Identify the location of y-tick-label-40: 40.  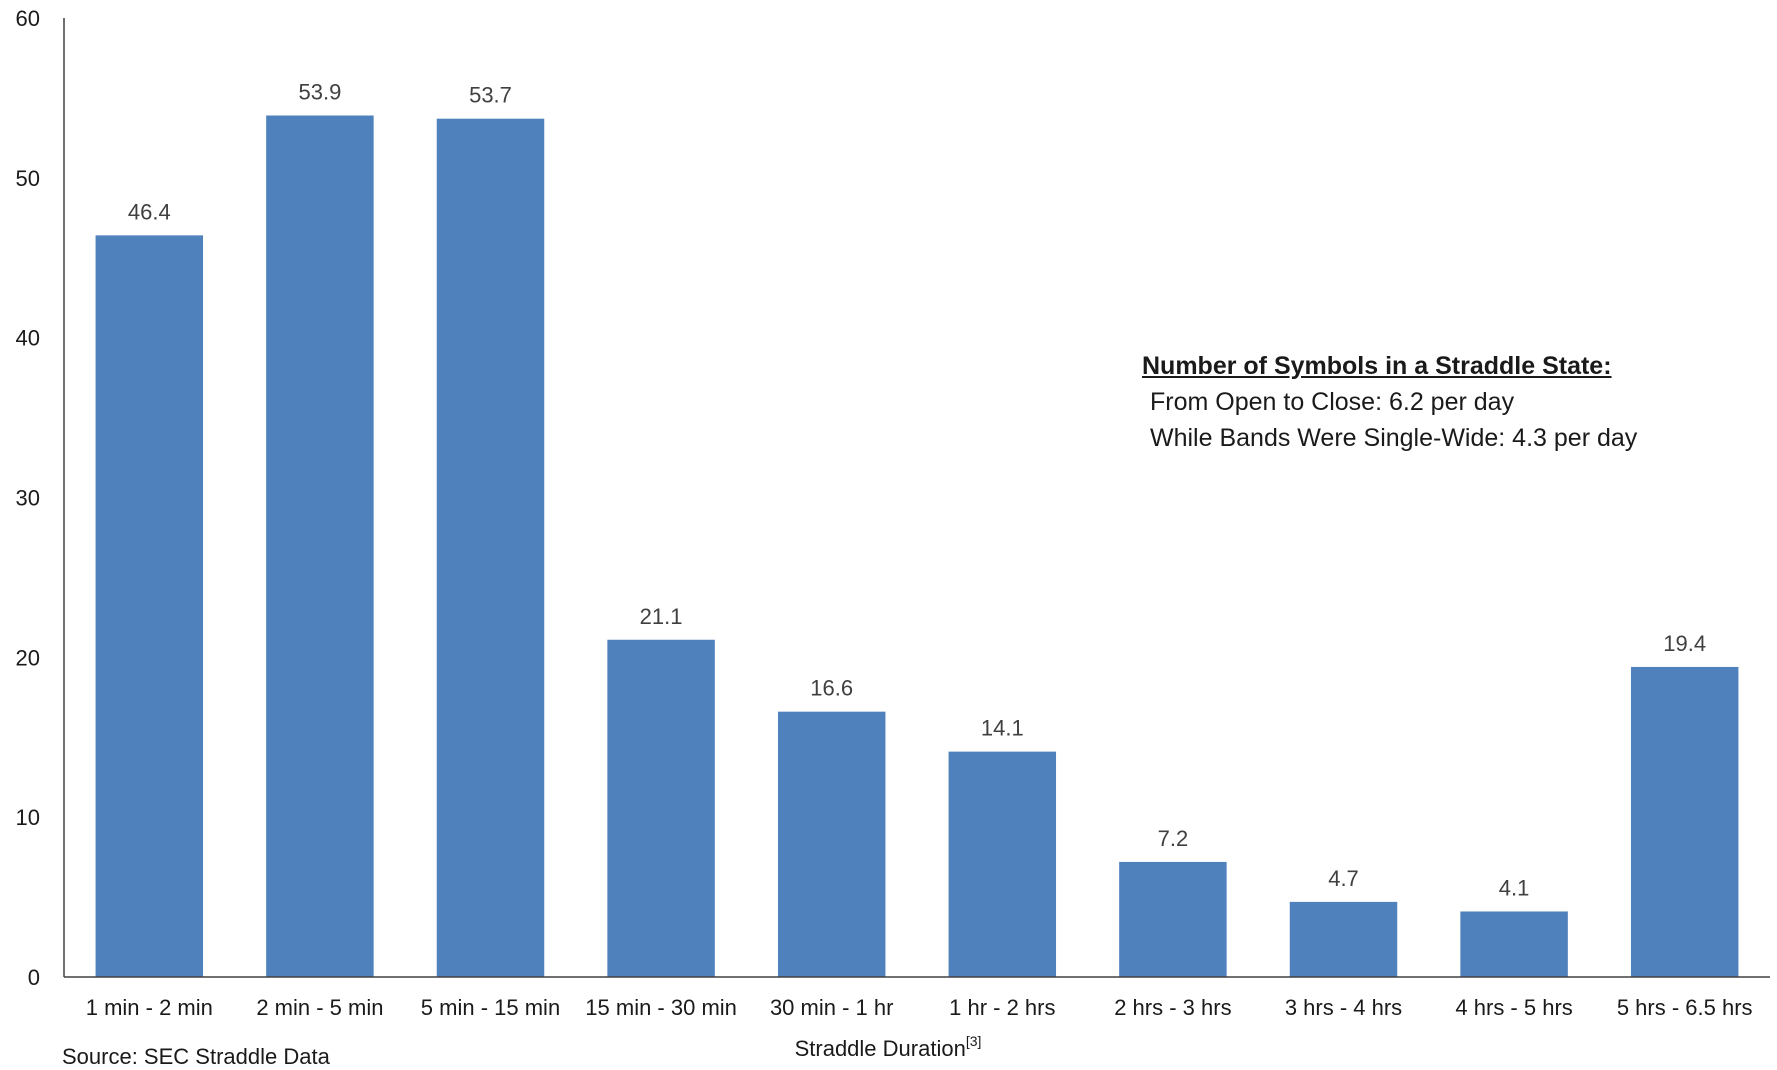
(28, 338).